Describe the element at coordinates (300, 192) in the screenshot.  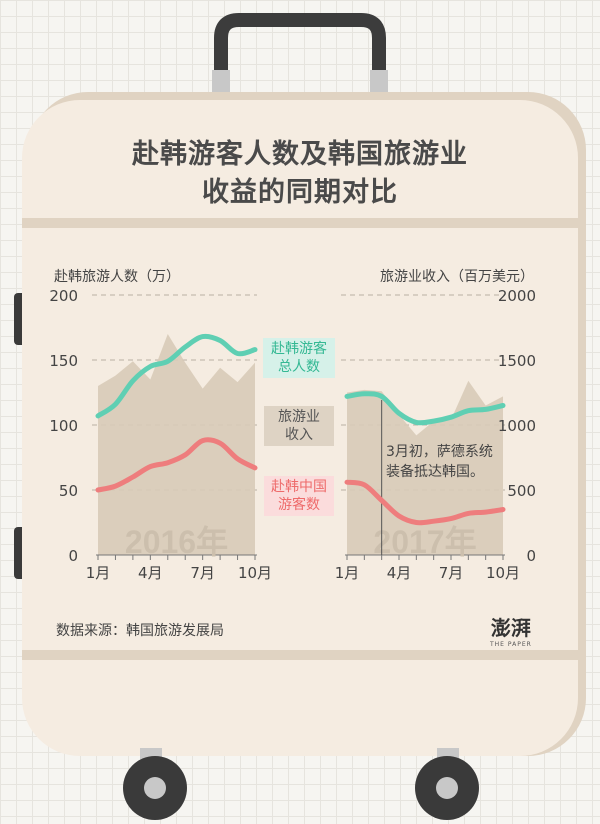
I see `chart-title-line2: 收益的同期对比` at that location.